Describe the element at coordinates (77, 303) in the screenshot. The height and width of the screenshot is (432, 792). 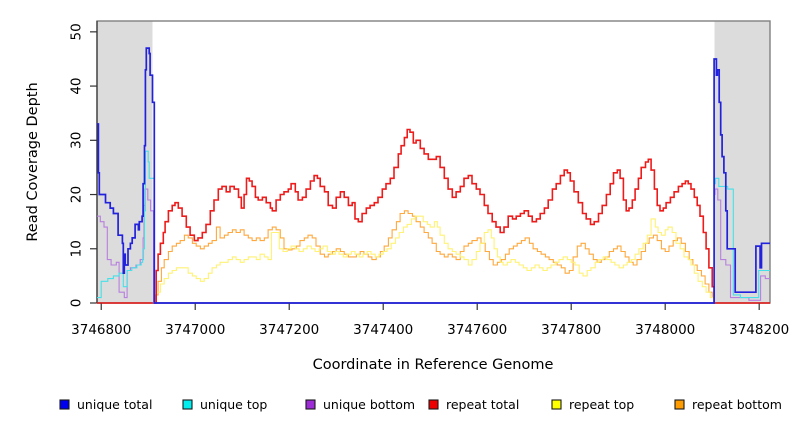
I see `y-tick-label: 0` at that location.